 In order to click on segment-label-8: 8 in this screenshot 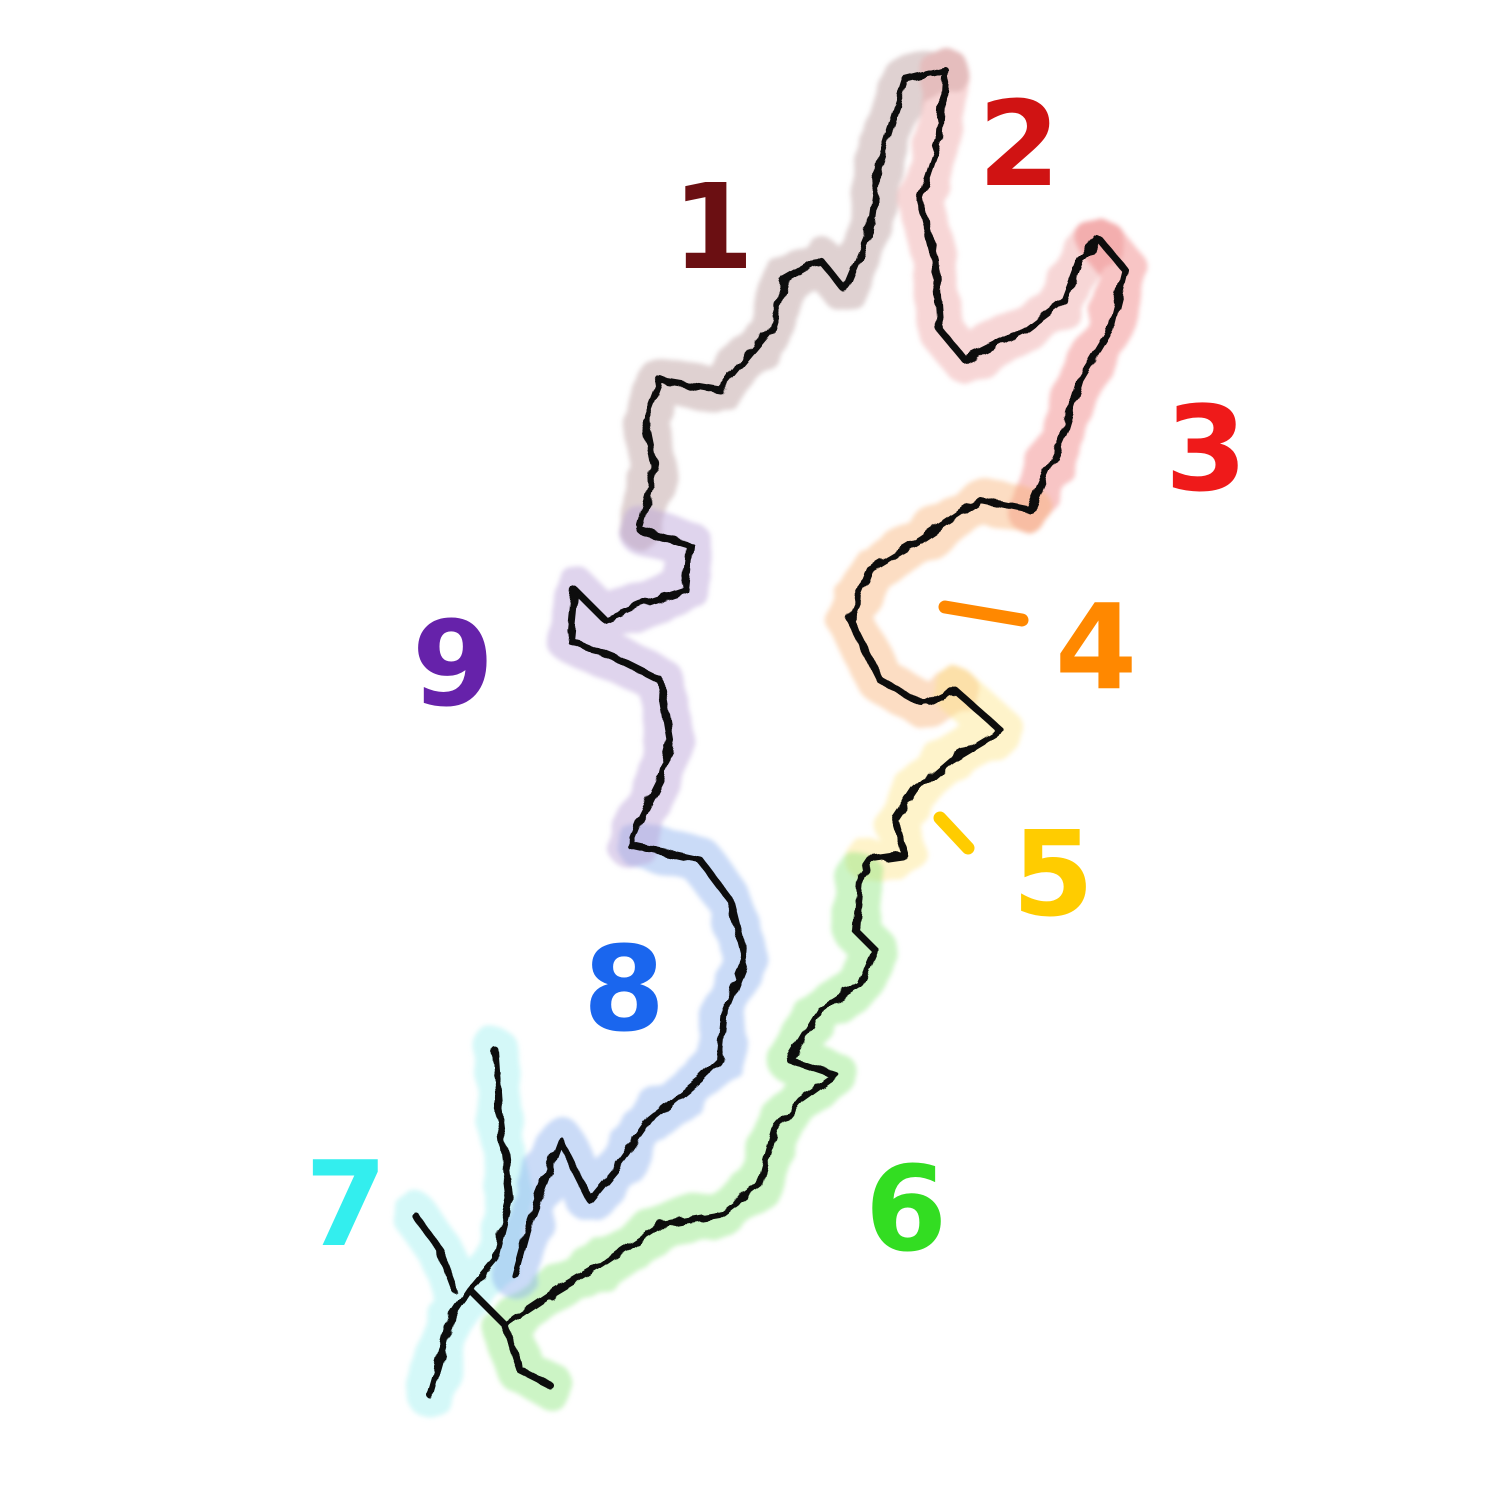, I will do `click(624, 989)`.